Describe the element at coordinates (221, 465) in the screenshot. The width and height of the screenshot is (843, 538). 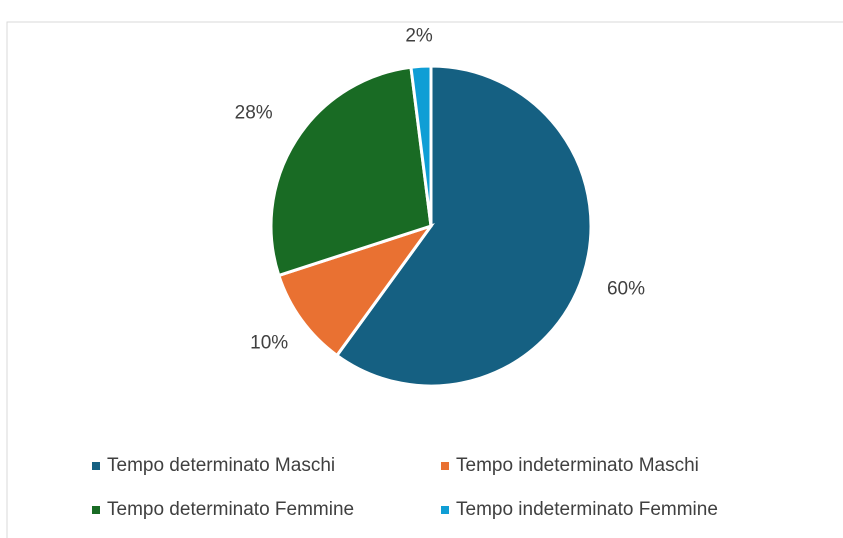
I see `legend-label: Tempo determinato Maschi` at that location.